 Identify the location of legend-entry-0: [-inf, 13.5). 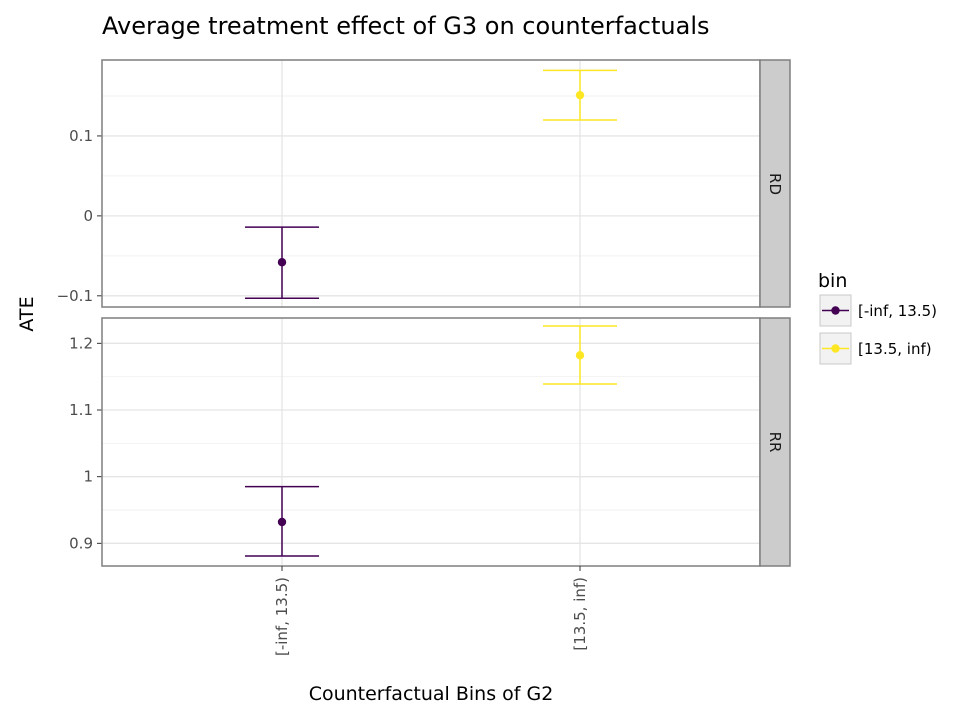
(878, 310).